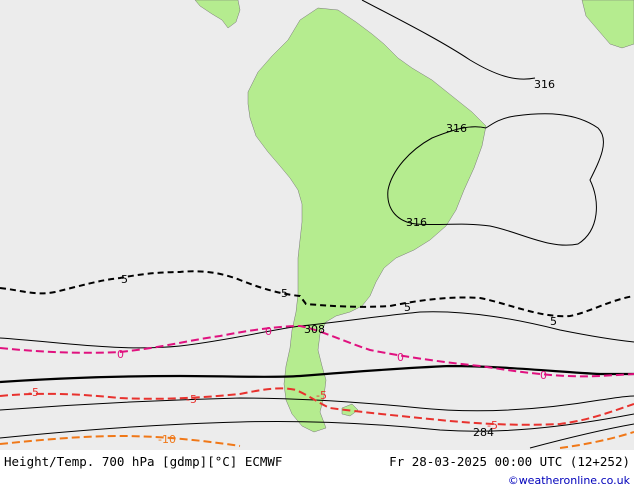 This screenshot has height=490, width=634. Describe the element at coordinates (607, 24) in the screenshot. I see `africa-land` at that location.